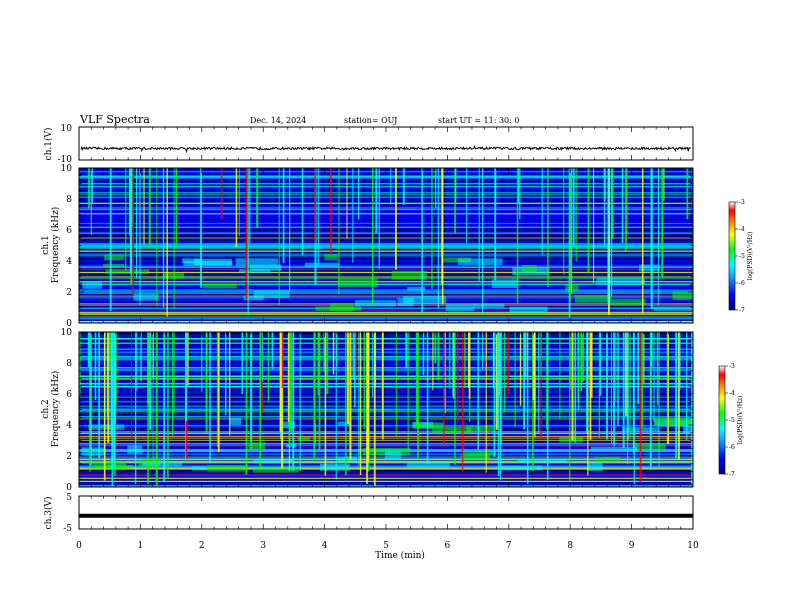 The image size is (792, 612). What do you see at coordinates (722, 420) in the screenshot?
I see `ch2-colorbar-gradient` at bounding box center [722, 420].